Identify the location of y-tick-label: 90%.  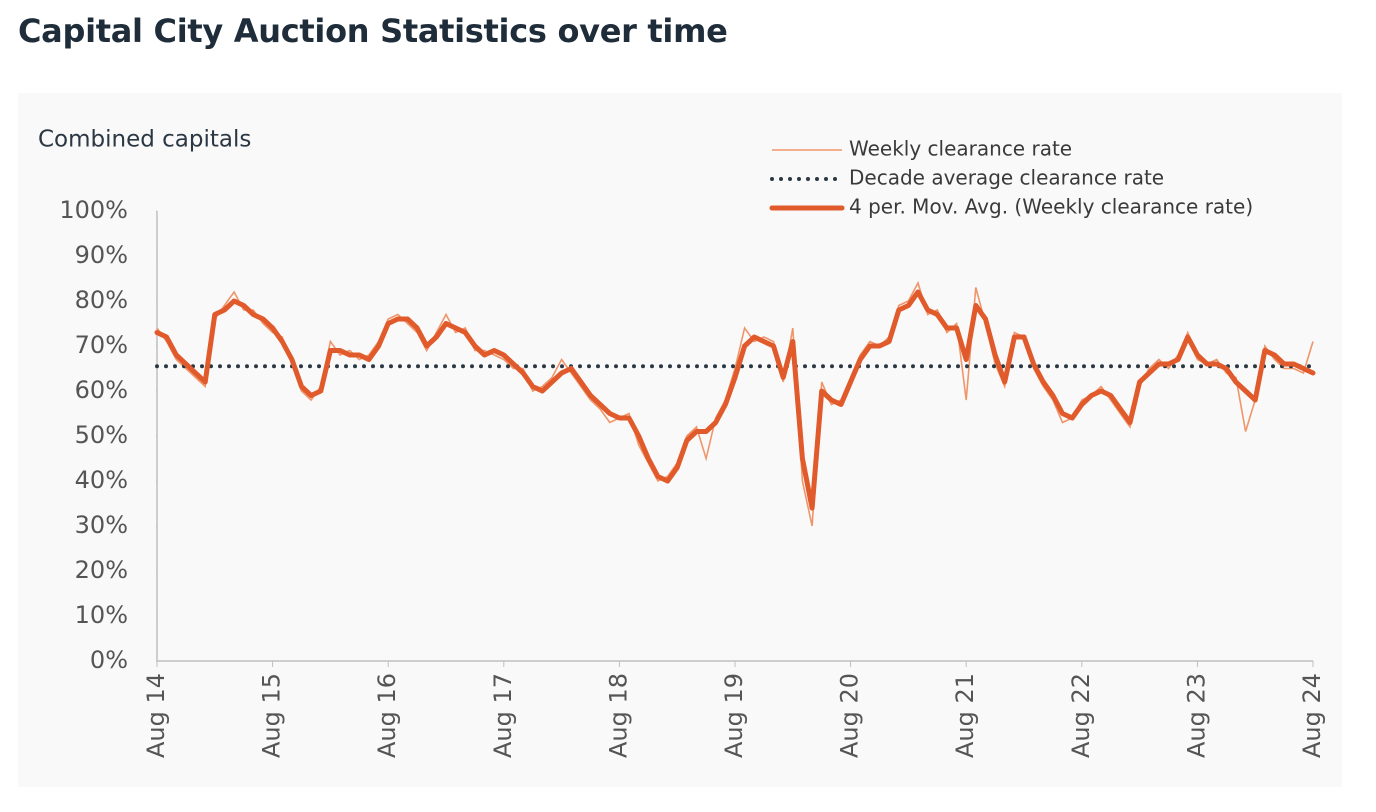
(101, 255).